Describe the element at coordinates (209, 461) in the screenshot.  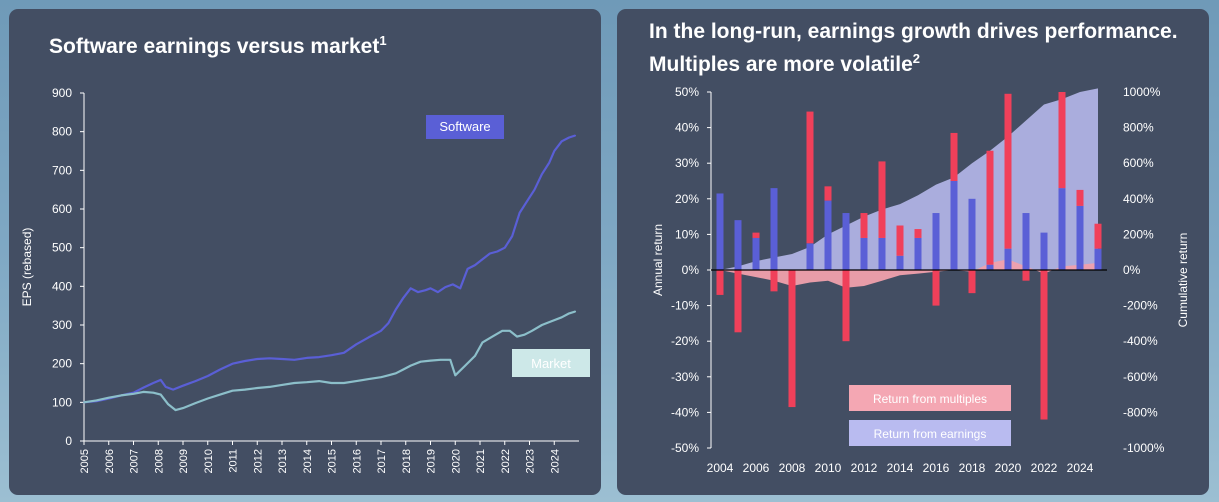
I see `x-tick-label: 2010` at that location.